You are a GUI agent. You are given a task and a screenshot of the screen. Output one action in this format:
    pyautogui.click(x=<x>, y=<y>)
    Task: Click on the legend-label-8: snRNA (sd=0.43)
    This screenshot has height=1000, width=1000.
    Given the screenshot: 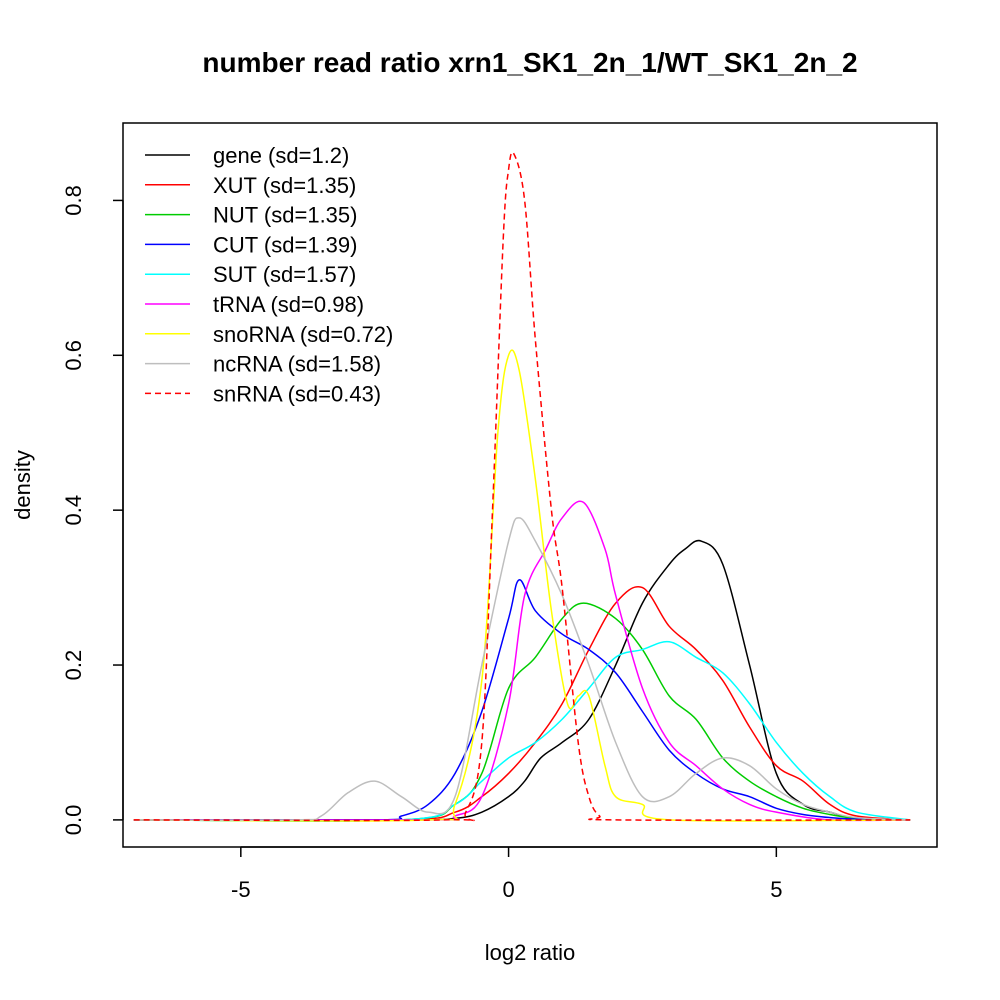 What is the action you would take?
    pyautogui.click(x=297, y=393)
    